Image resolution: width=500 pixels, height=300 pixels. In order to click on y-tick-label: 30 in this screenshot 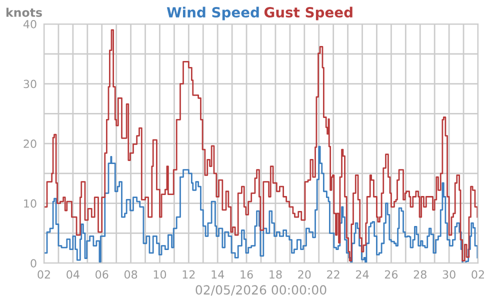, I will do `click(30, 84)`.